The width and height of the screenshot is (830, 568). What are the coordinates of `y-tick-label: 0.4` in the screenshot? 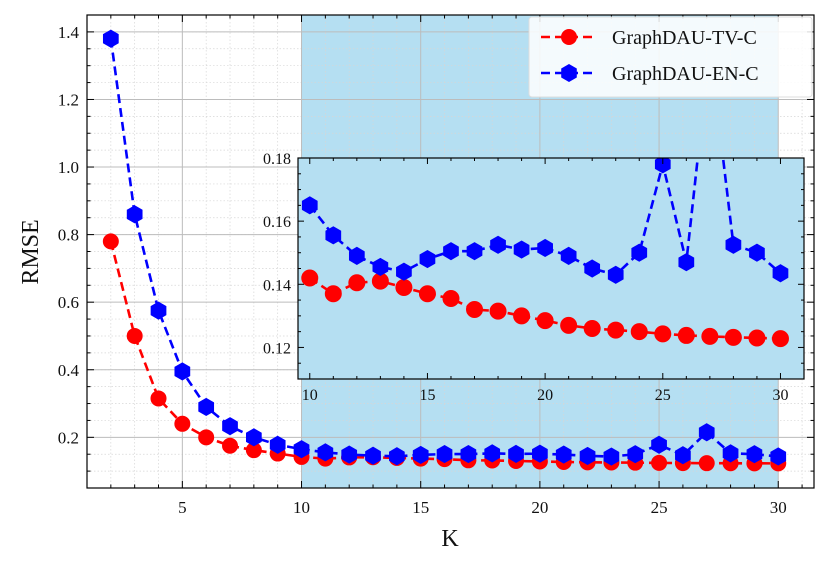 It's located at (69, 370).